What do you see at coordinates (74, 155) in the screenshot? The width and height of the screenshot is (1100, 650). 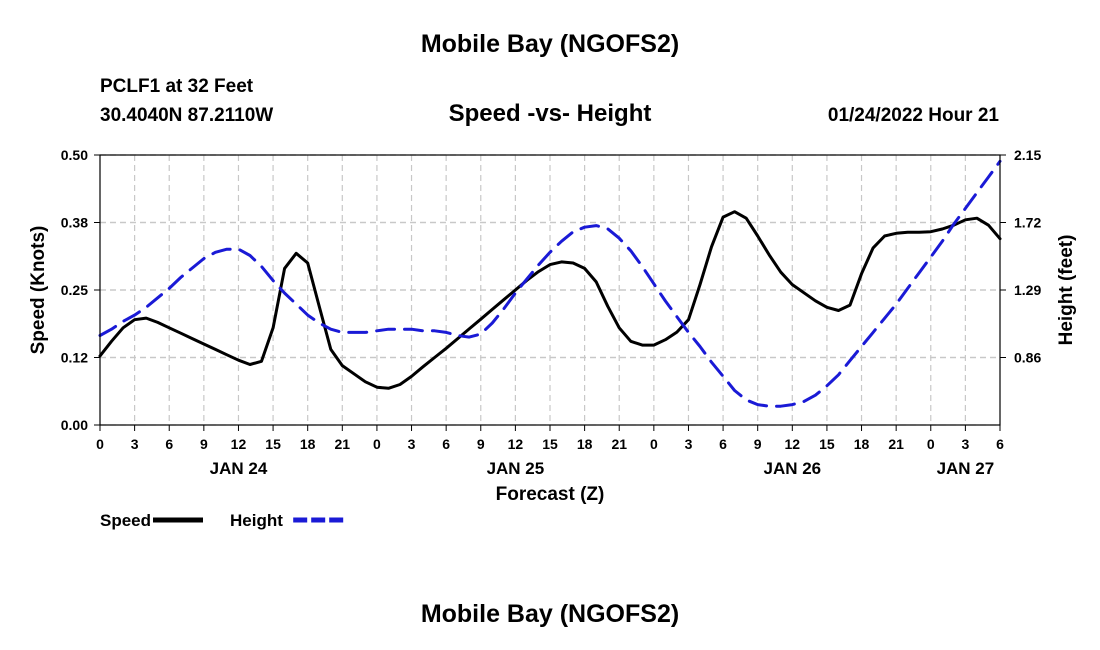 I see `y-tick-label: 0.50` at bounding box center [74, 155].